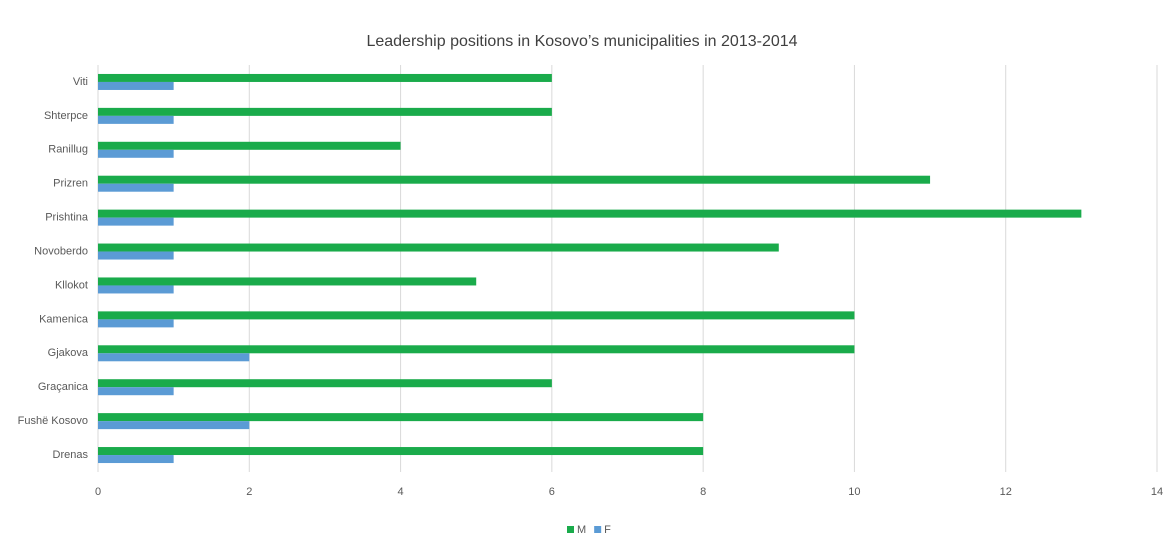  What do you see at coordinates (607, 530) in the screenshot?
I see `legend-label: F` at bounding box center [607, 530].